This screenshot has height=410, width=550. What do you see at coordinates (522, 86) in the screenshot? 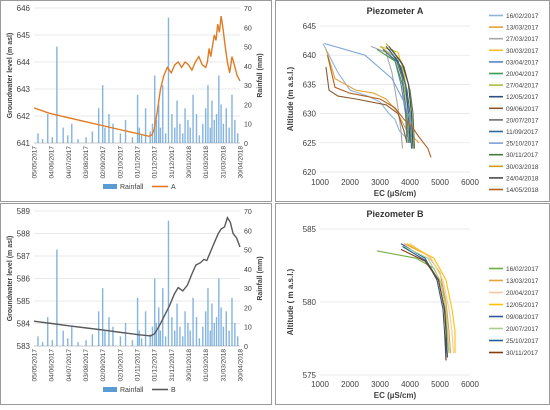
I see `legend-label: 27/04/2017` at bounding box center [522, 86].